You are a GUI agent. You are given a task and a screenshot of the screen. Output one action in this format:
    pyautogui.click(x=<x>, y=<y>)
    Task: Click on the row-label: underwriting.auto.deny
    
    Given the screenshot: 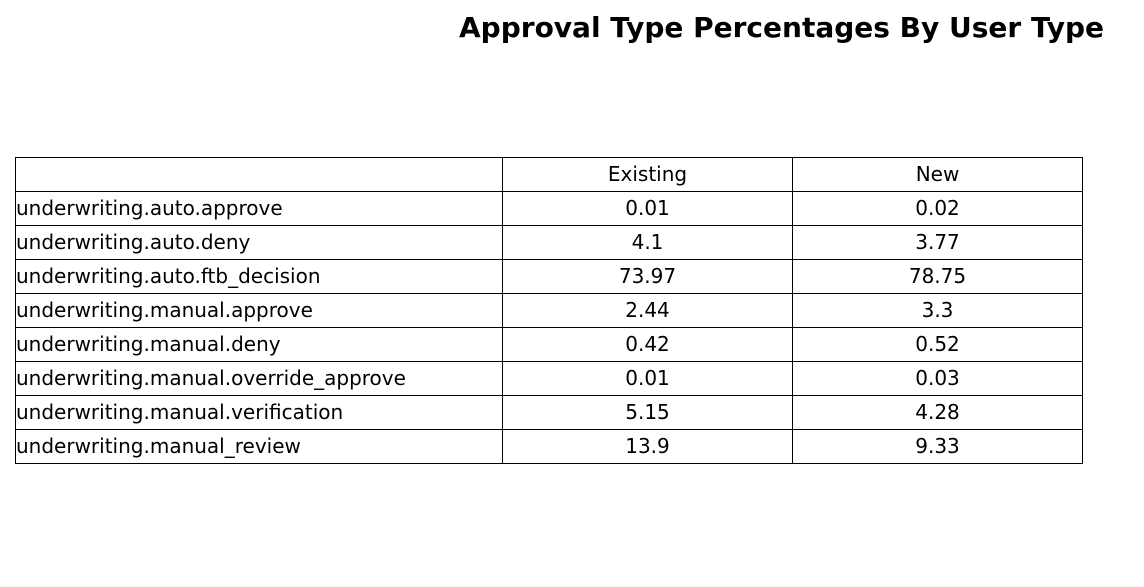 What is the action you would take?
    pyautogui.click(x=259, y=242)
    